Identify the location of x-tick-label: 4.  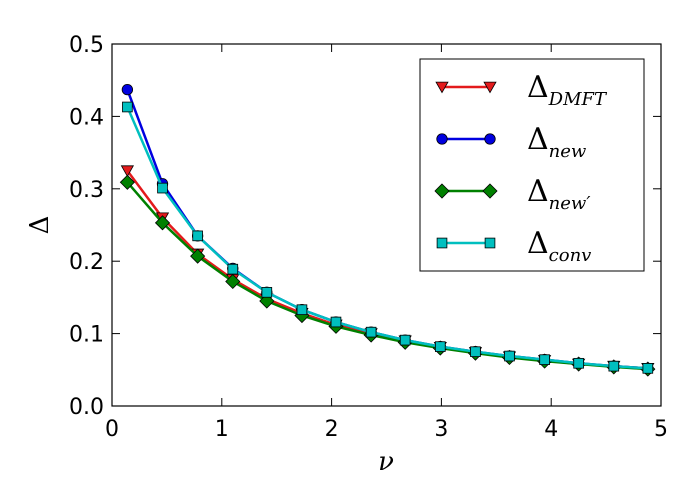
(551, 429).